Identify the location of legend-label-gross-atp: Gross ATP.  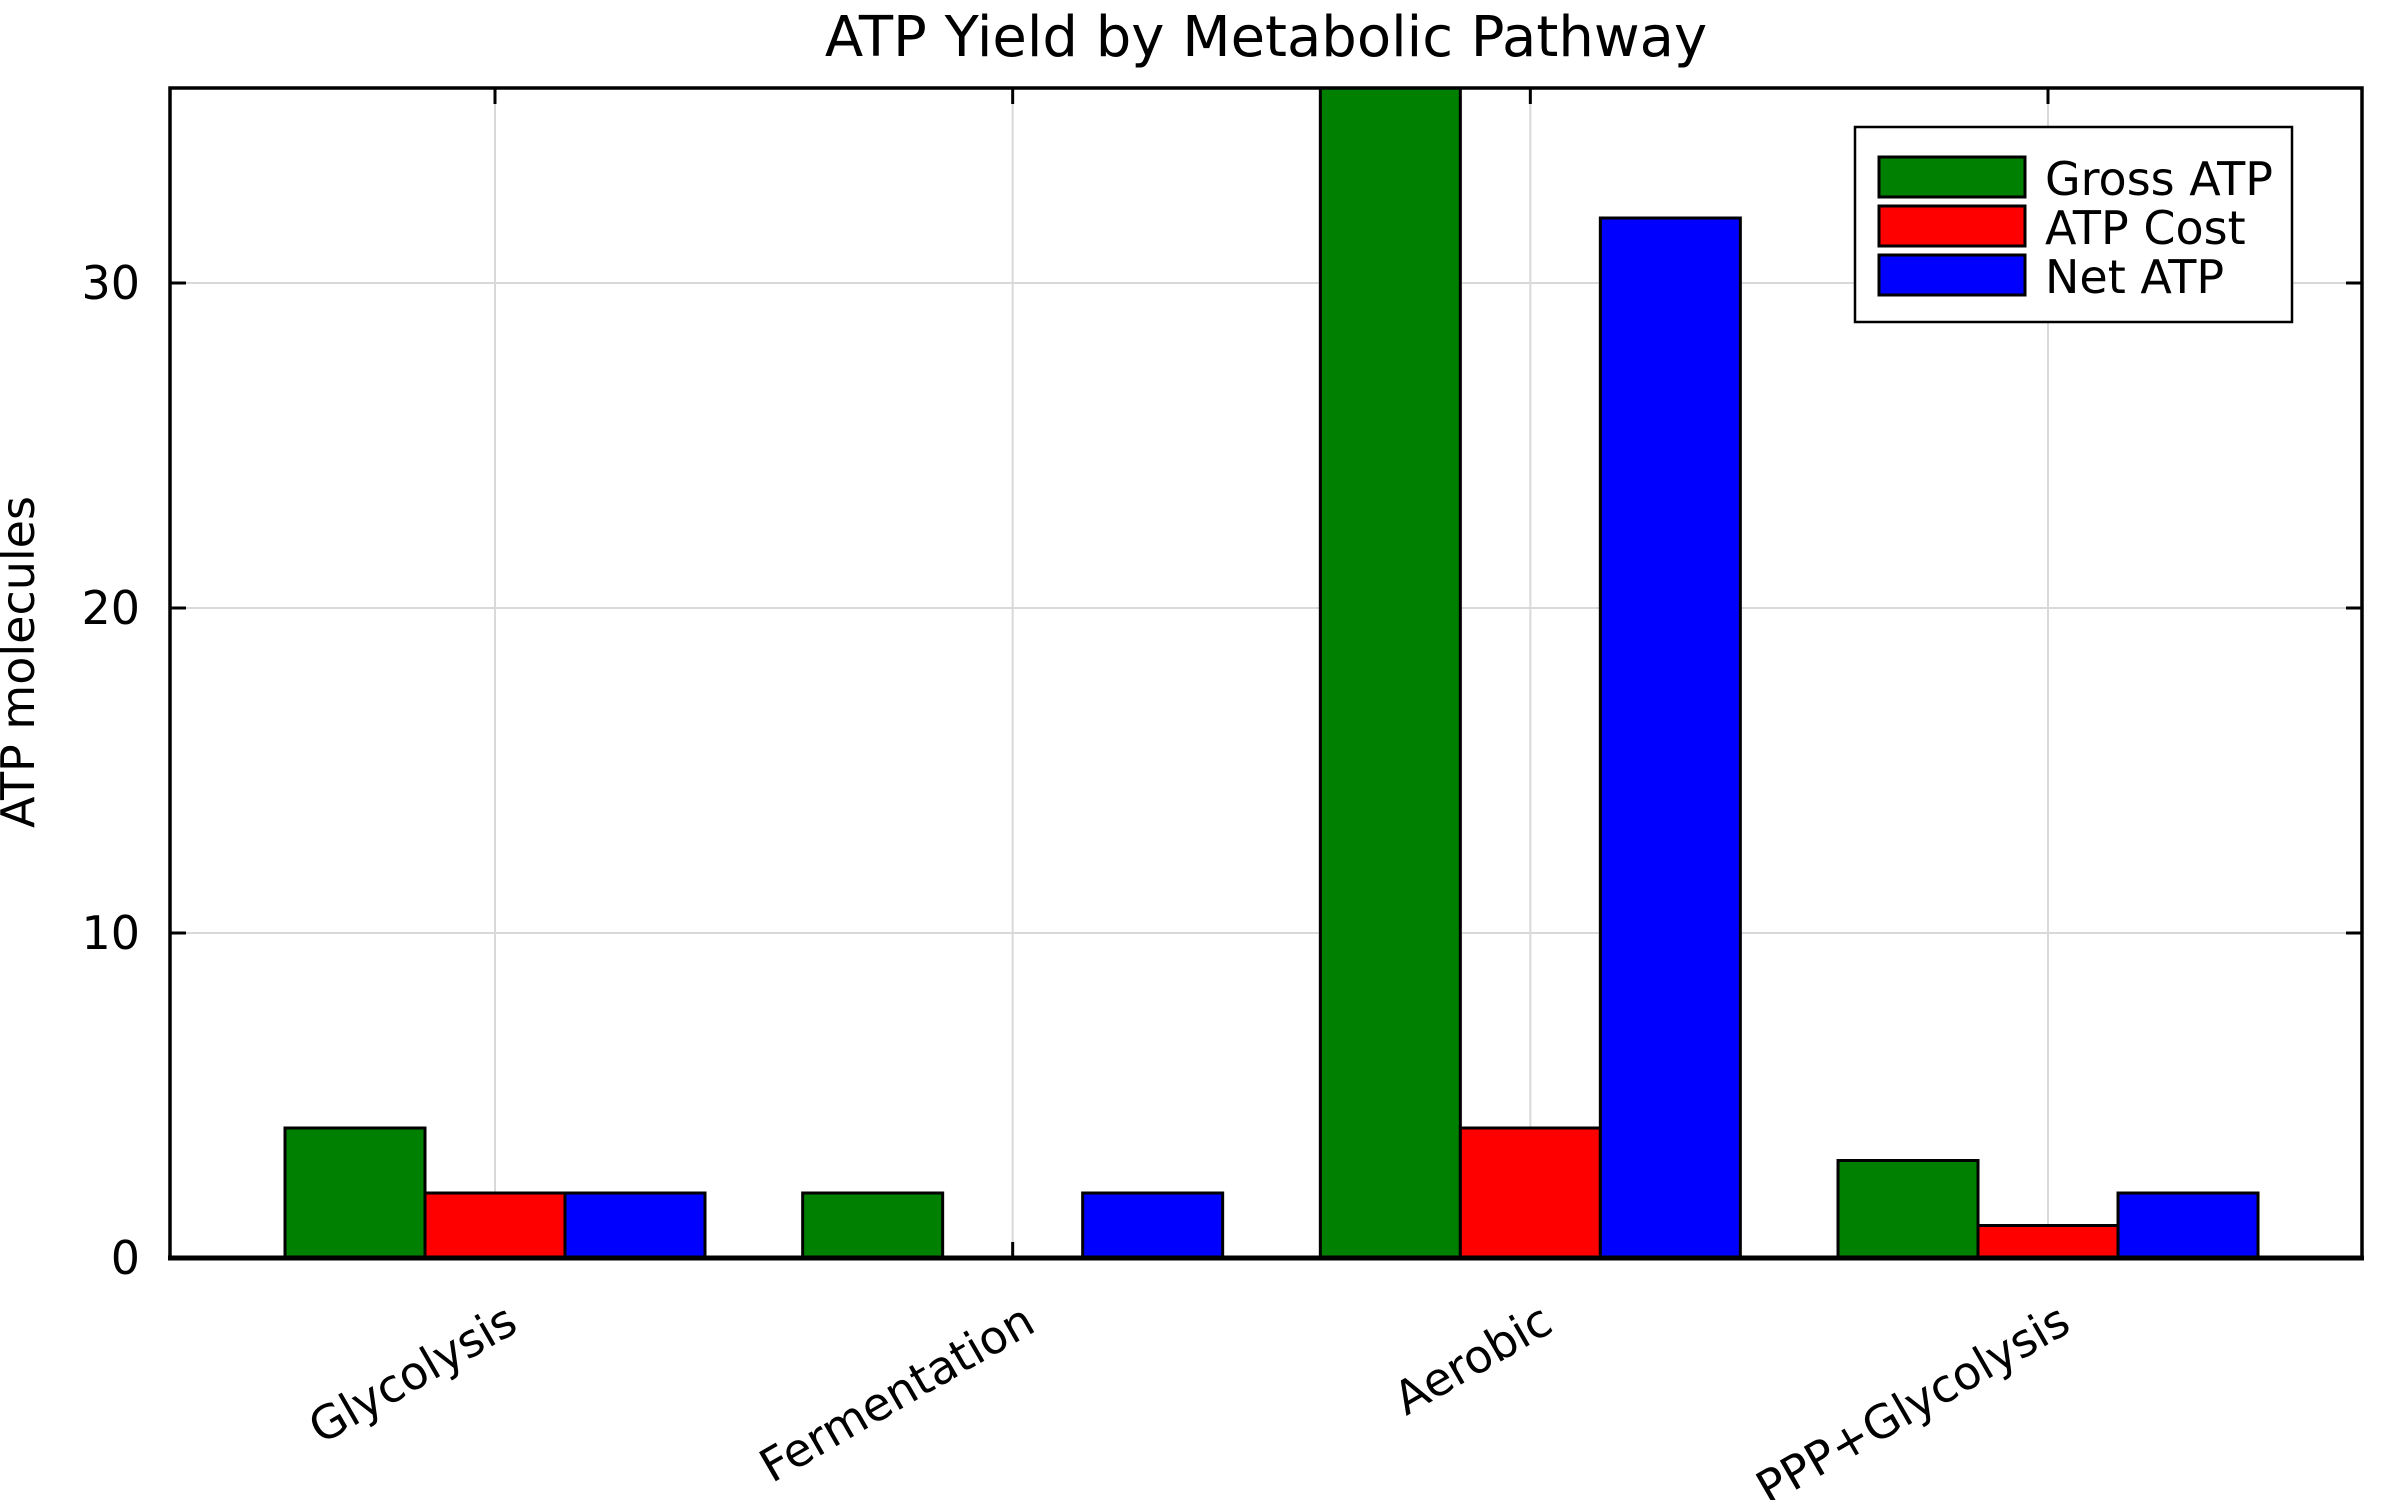
(2159, 179).